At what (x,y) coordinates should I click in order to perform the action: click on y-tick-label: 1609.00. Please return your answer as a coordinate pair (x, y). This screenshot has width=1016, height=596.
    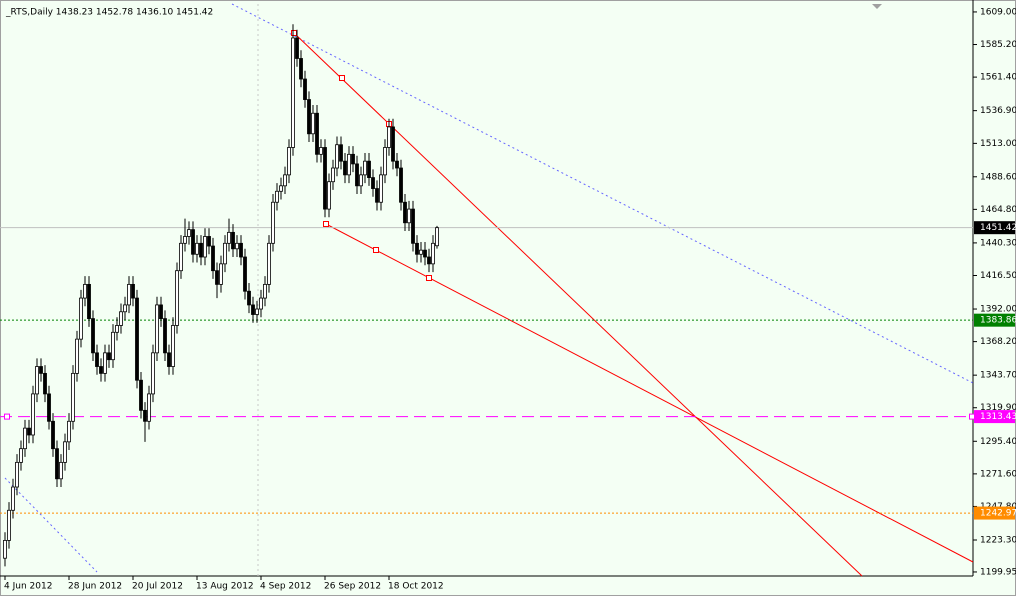
    Looking at the image, I should click on (998, 12).